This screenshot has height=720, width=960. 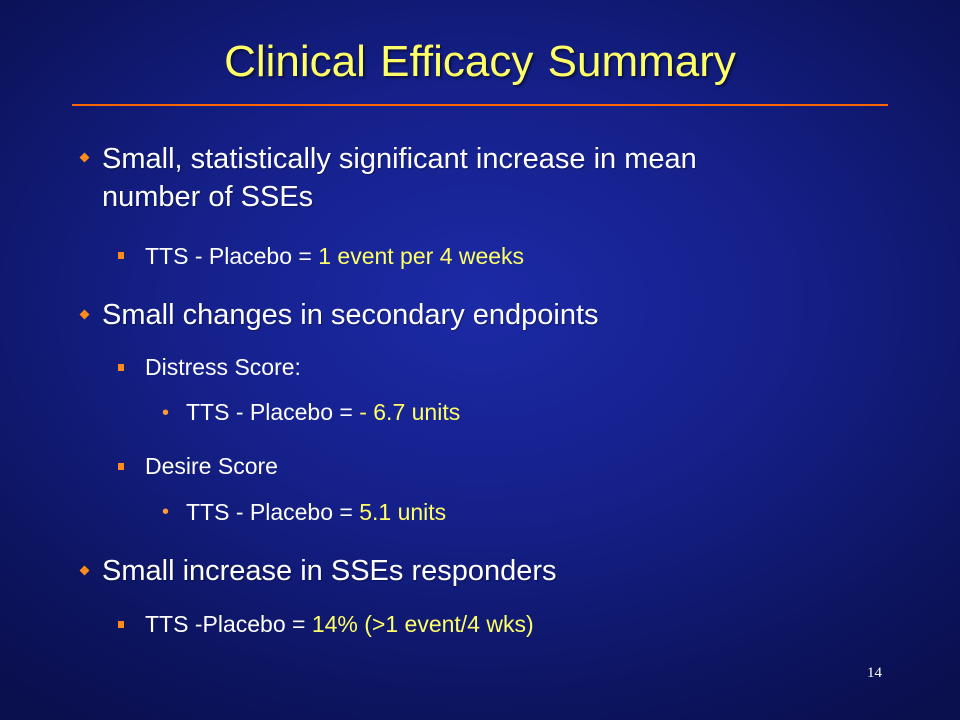 What do you see at coordinates (208, 197) in the screenshot?
I see `bullet-text-line2: number of SSEs` at bounding box center [208, 197].